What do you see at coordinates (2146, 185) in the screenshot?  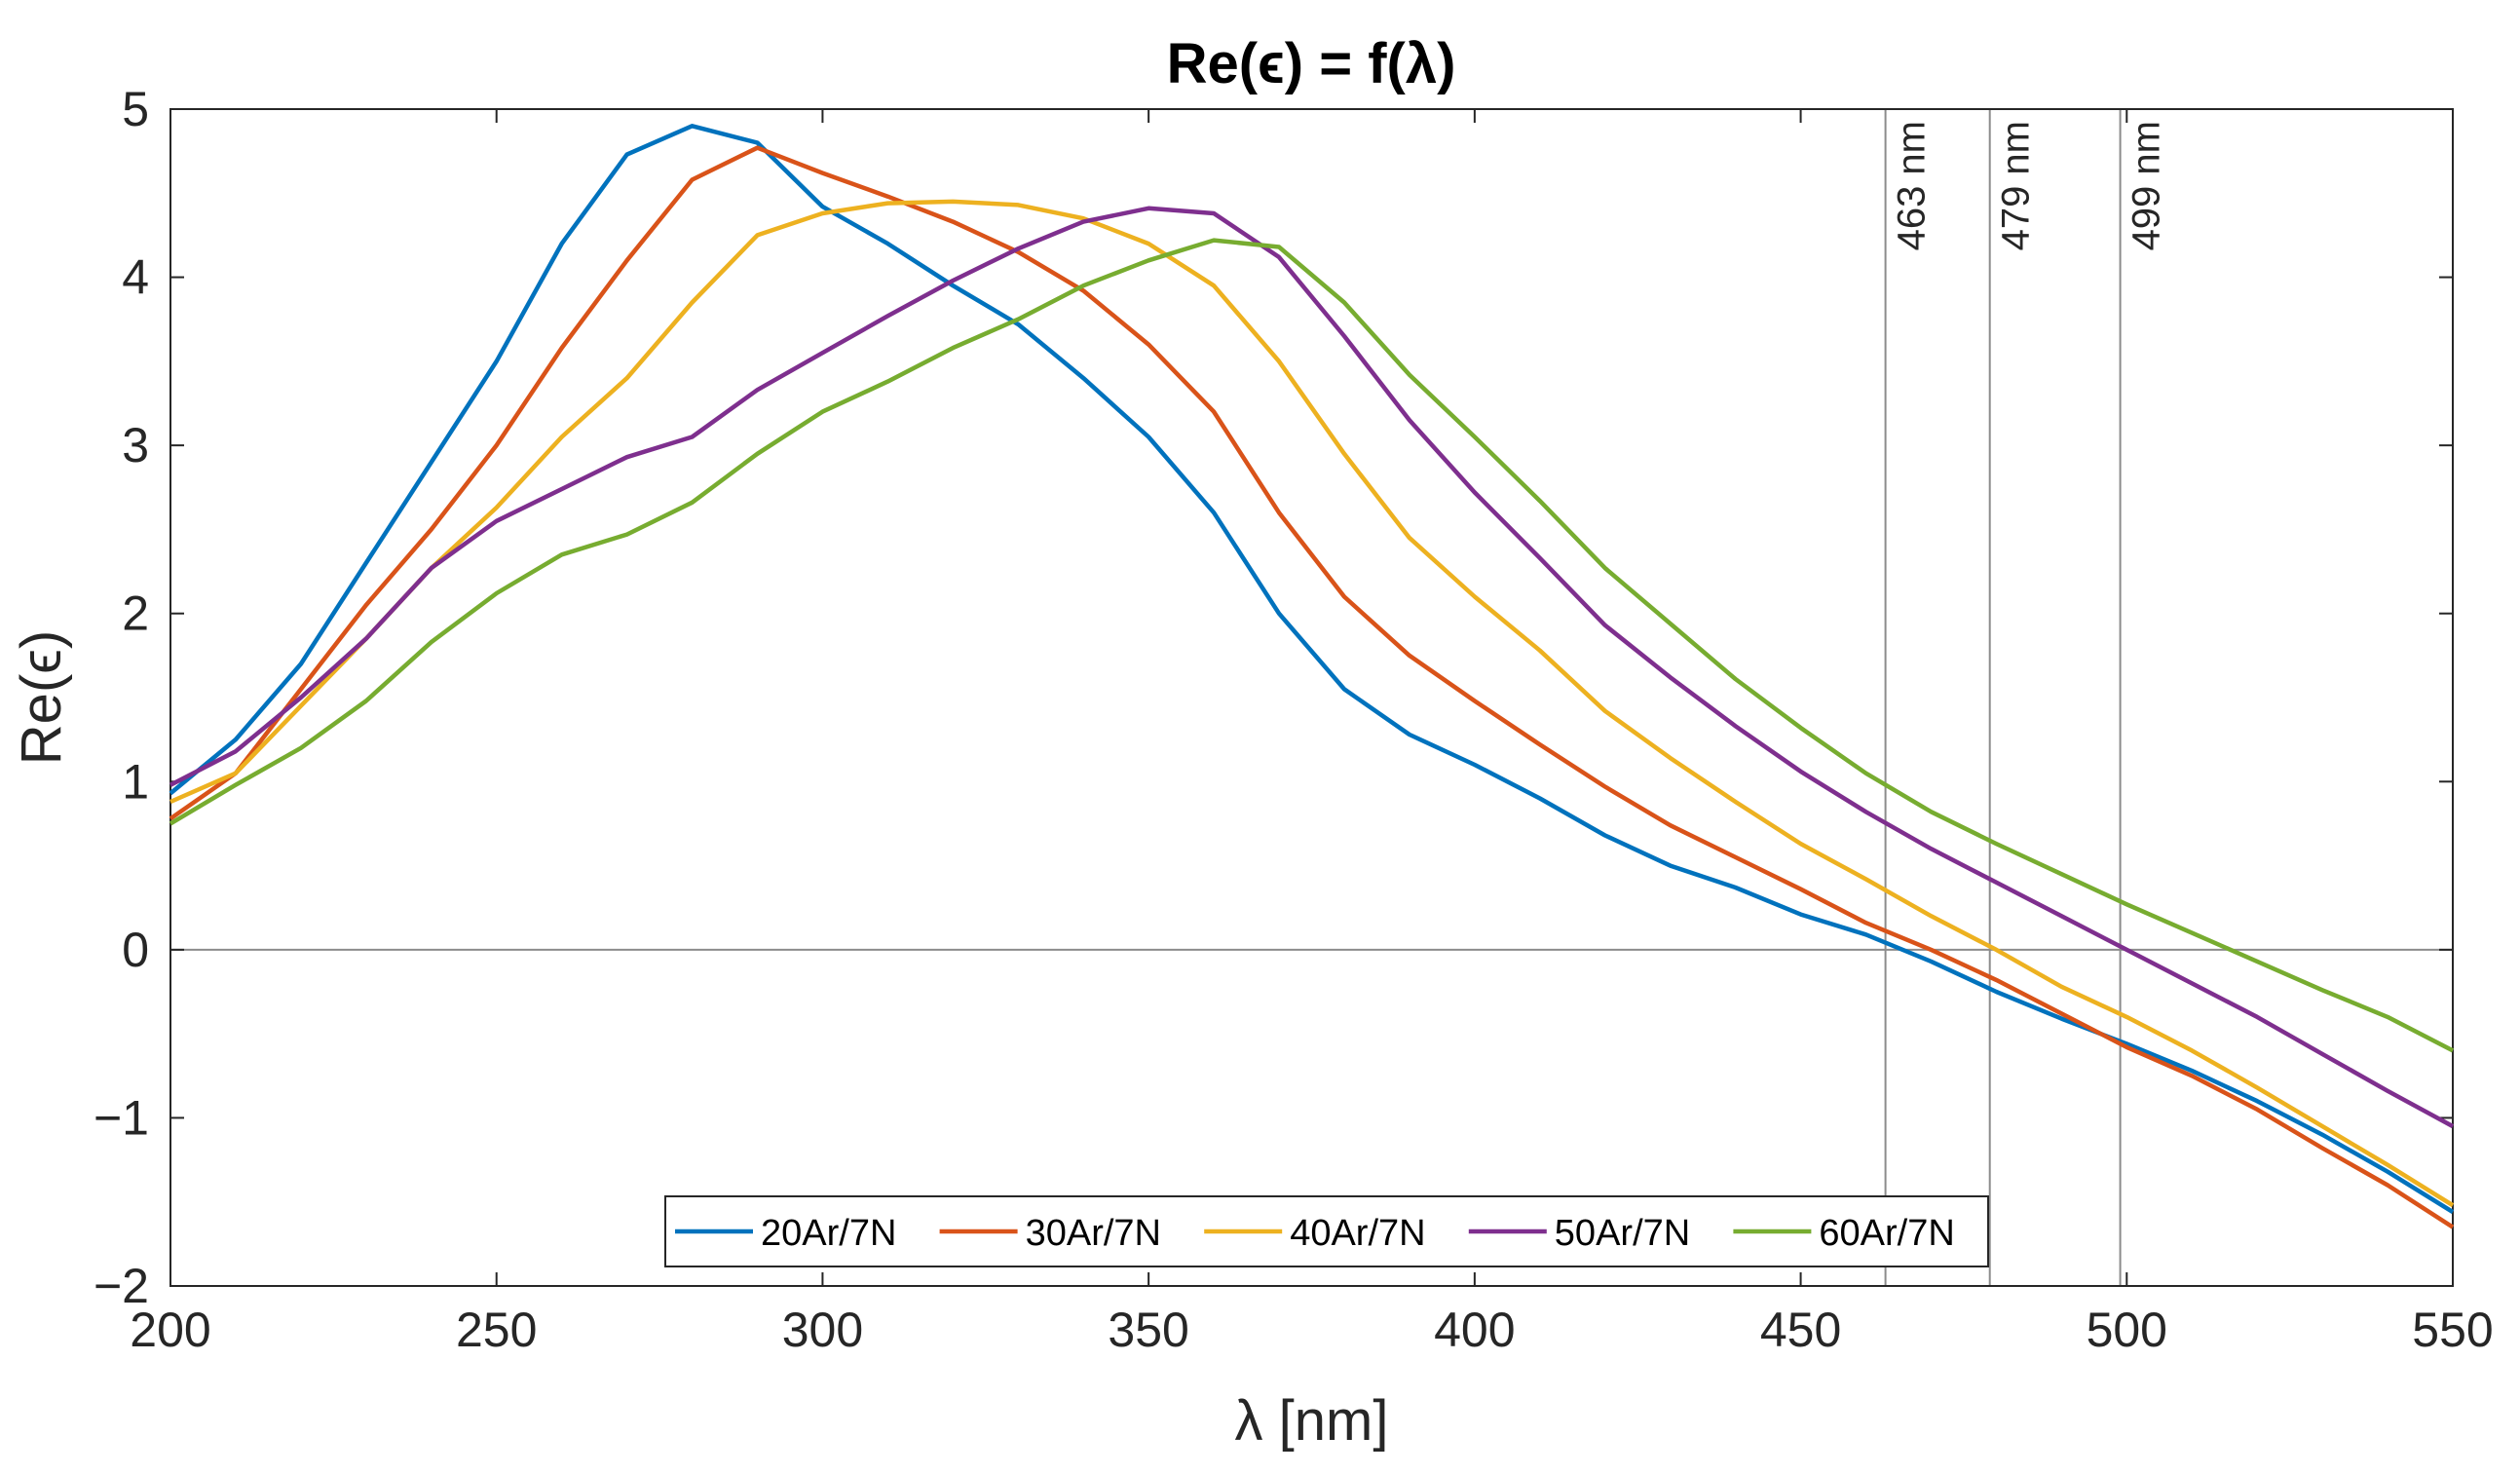 I see `vertical-marker-label: 499 nm` at bounding box center [2146, 185].